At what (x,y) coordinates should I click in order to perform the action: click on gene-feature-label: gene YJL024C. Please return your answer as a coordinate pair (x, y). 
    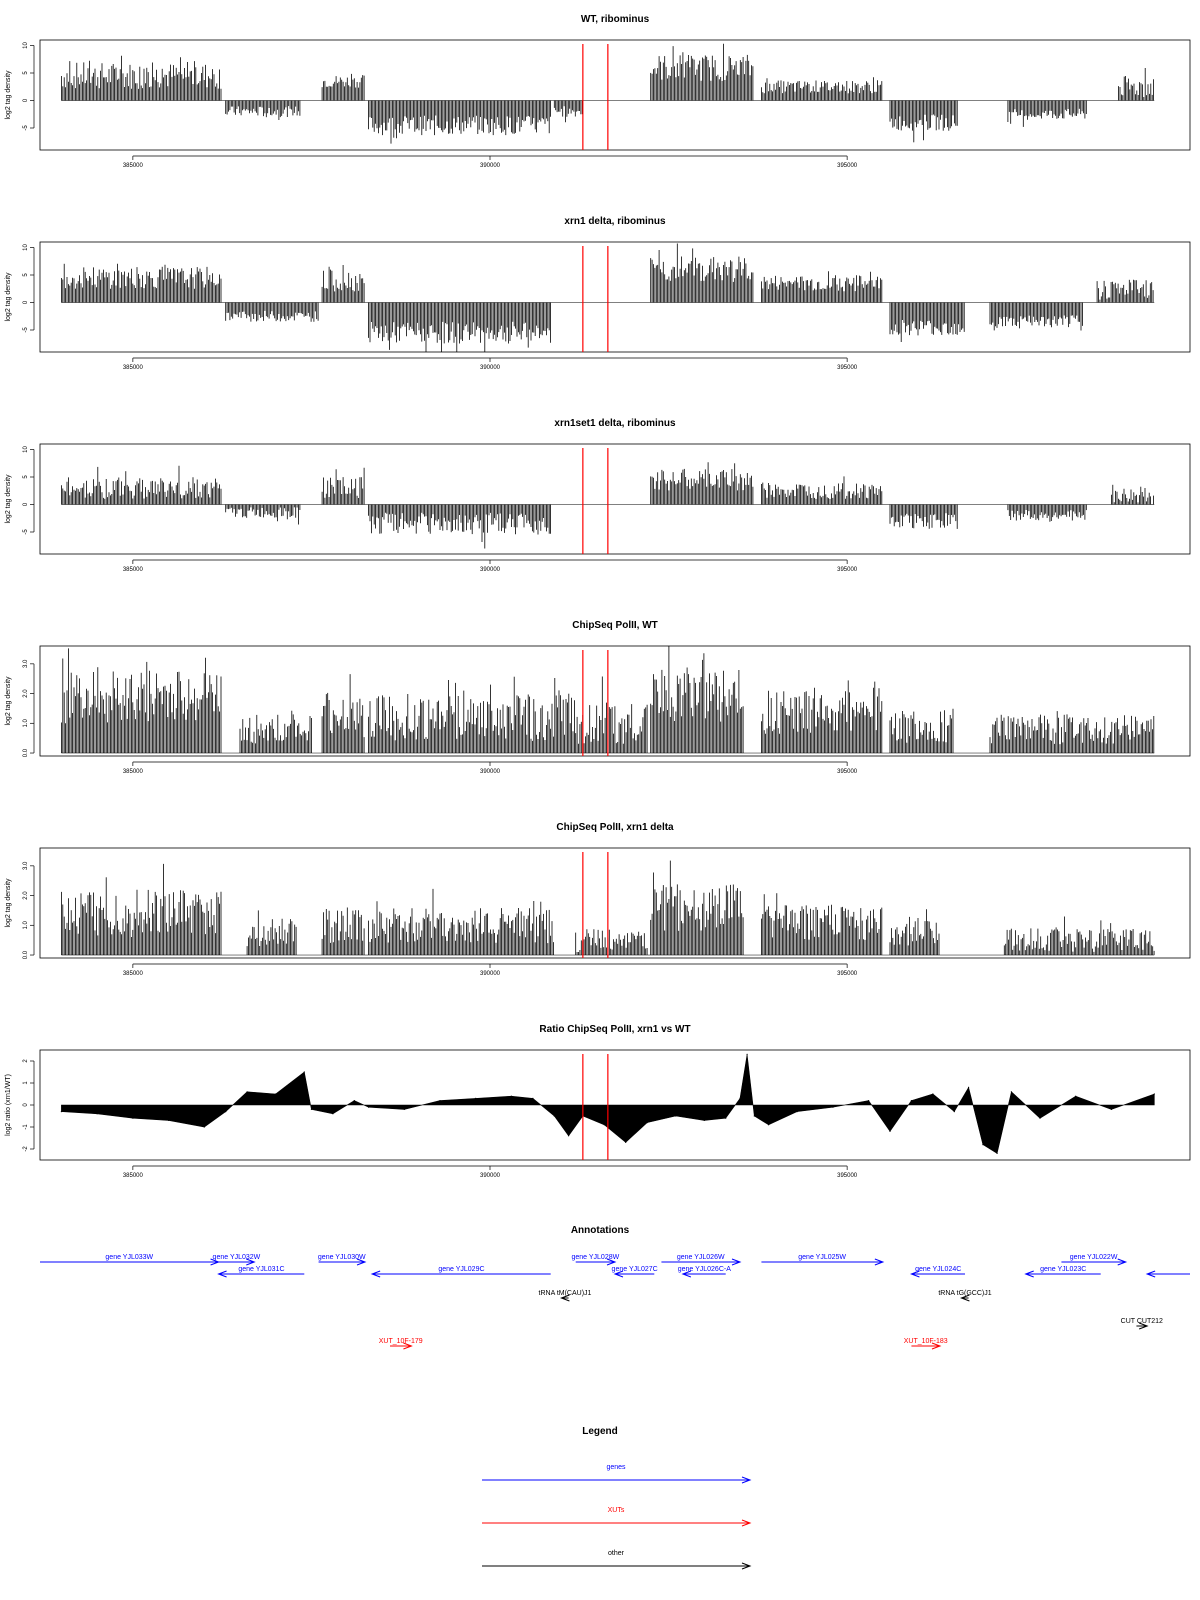
    Looking at the image, I should click on (938, 1269).